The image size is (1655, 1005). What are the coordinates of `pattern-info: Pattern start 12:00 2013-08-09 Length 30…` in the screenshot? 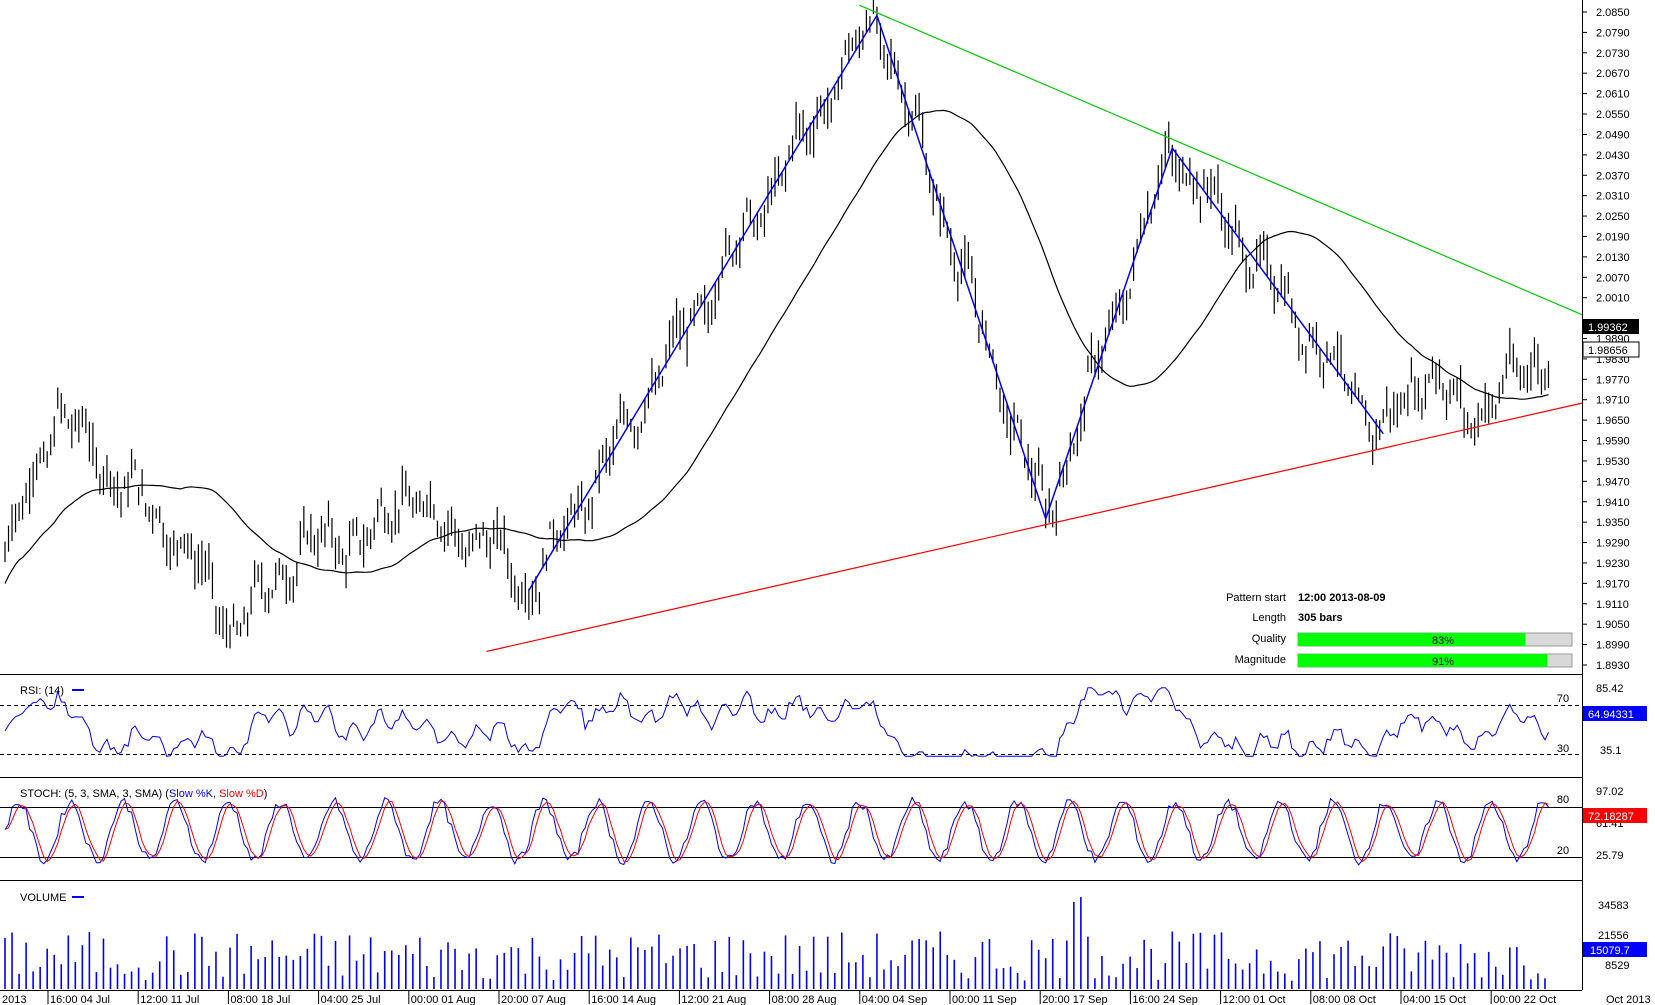 It's located at (1399, 630).